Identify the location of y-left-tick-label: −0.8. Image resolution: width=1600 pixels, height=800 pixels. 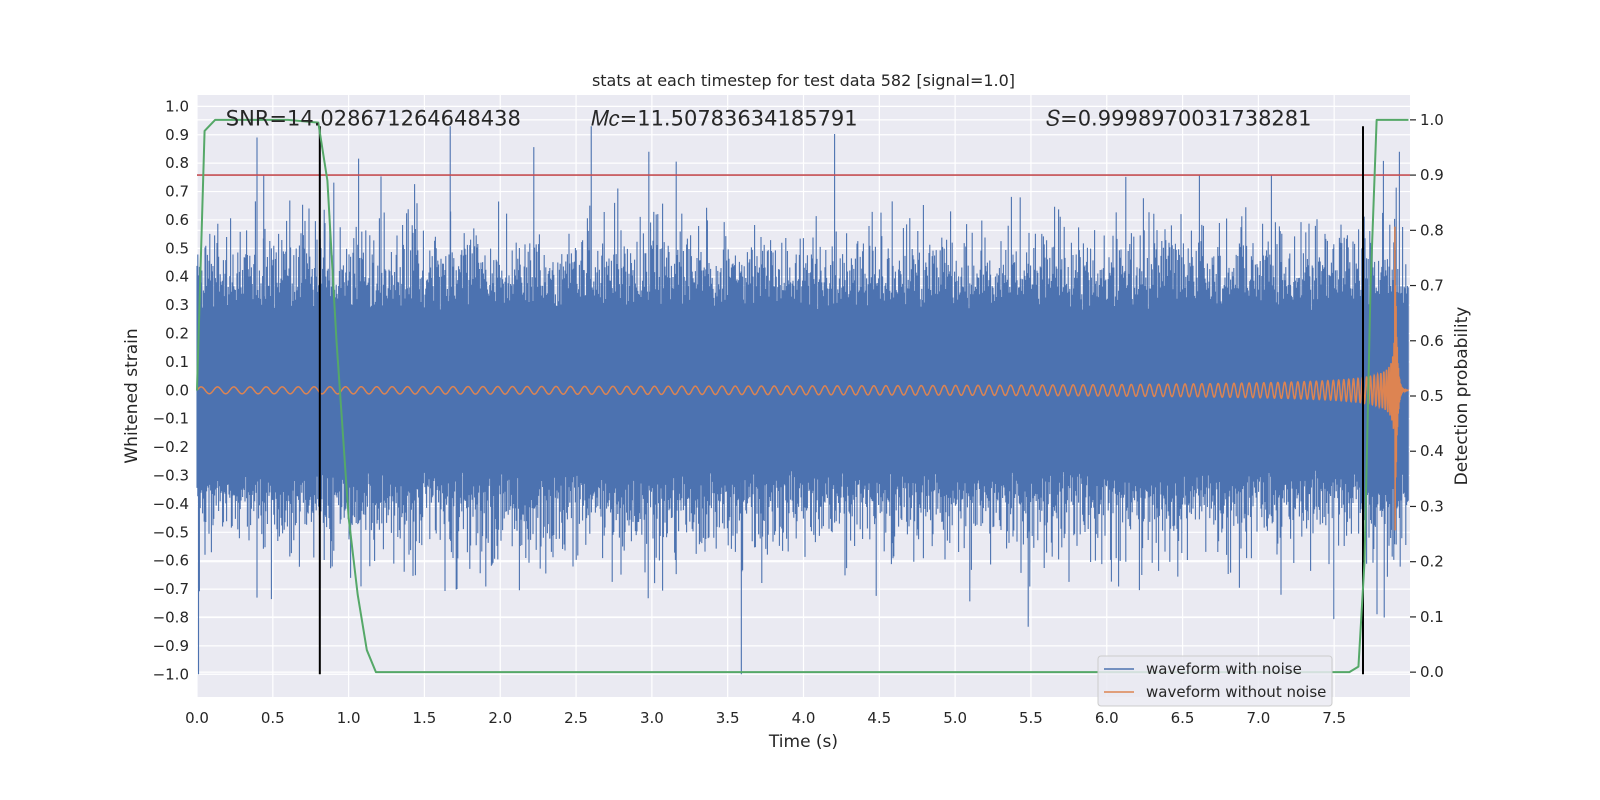
(171, 617).